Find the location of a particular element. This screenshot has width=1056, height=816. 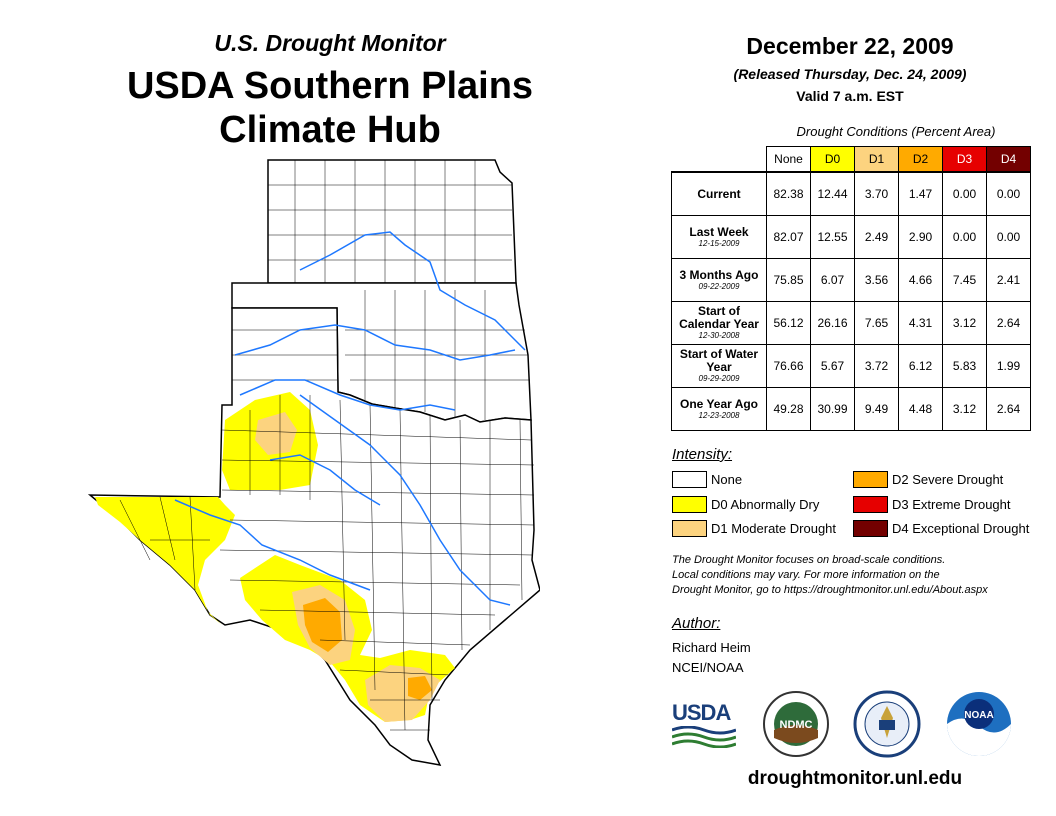

author-name: Richard Heim is located at coordinates (711, 647).